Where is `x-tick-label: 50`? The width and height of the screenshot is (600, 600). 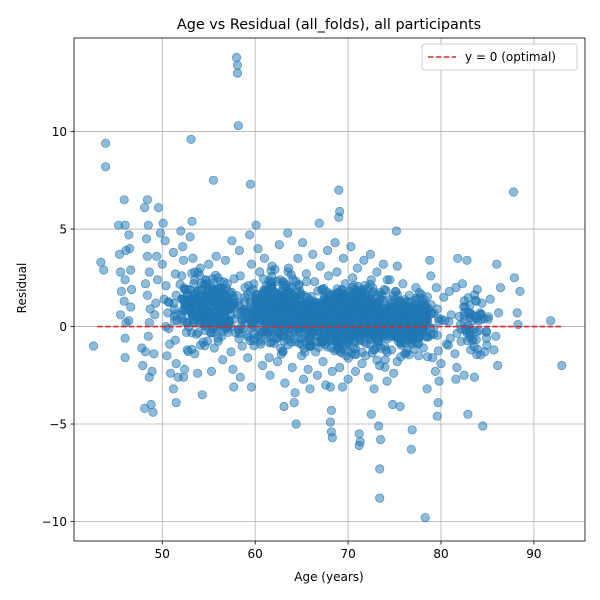
x-tick-label: 50 is located at coordinates (162, 554).